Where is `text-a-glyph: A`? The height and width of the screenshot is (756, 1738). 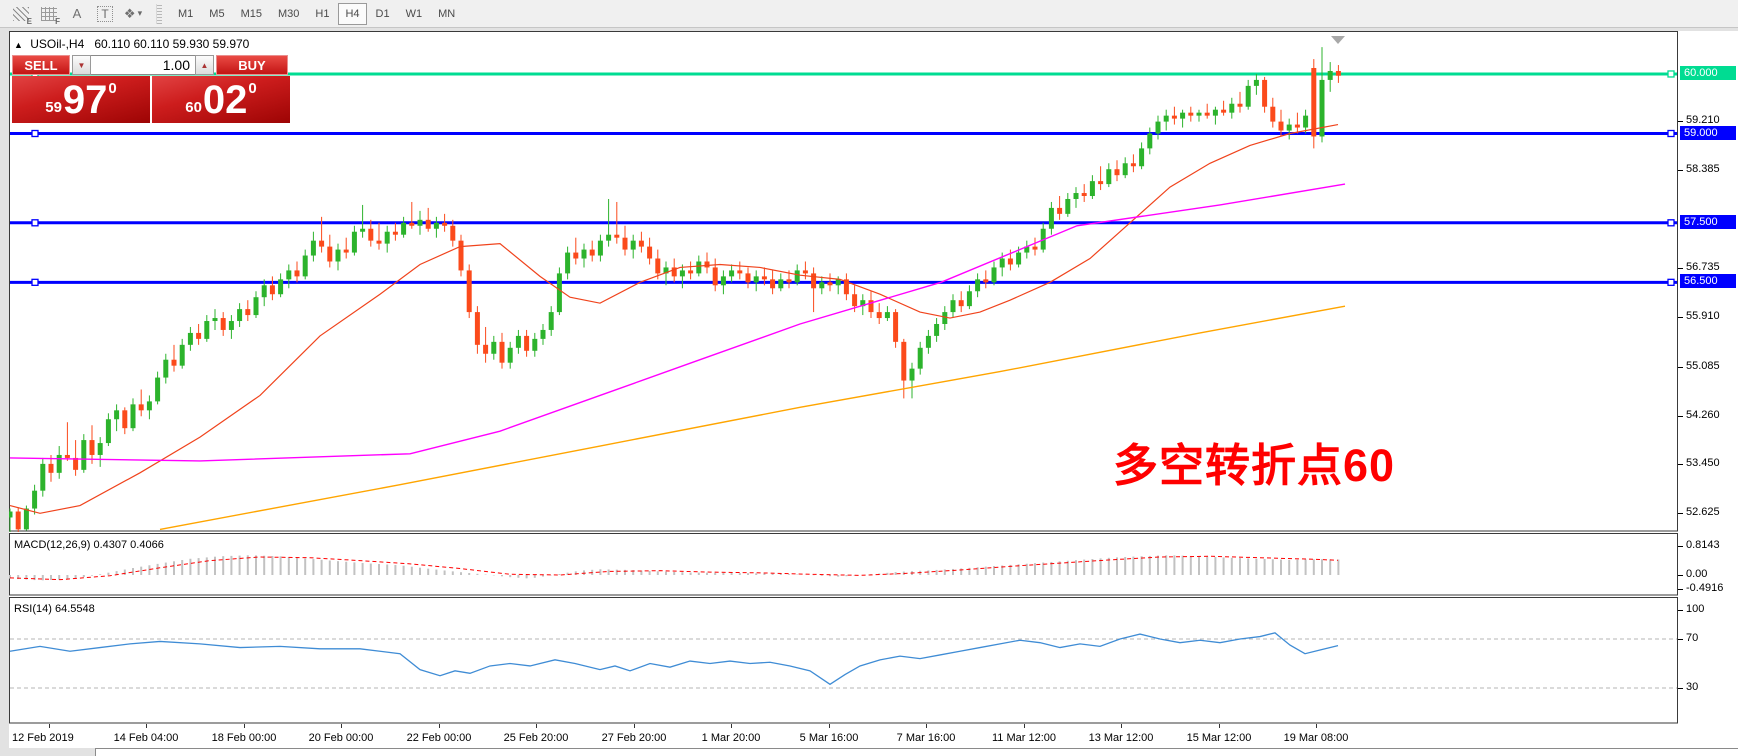
text-a-glyph: A is located at coordinates (77, 13).